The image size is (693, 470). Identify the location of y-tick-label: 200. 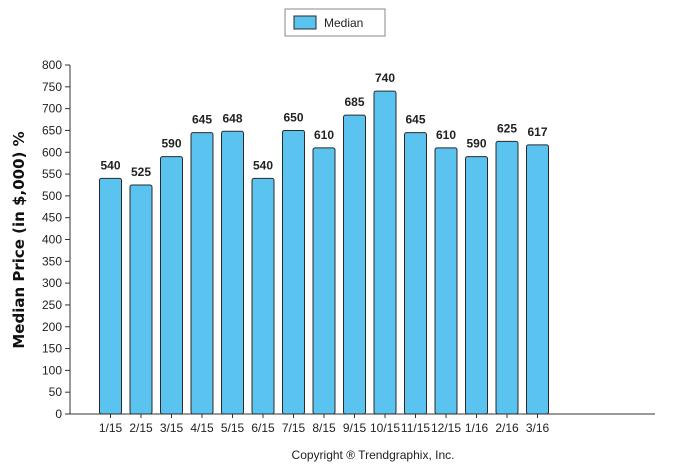
(52, 327).